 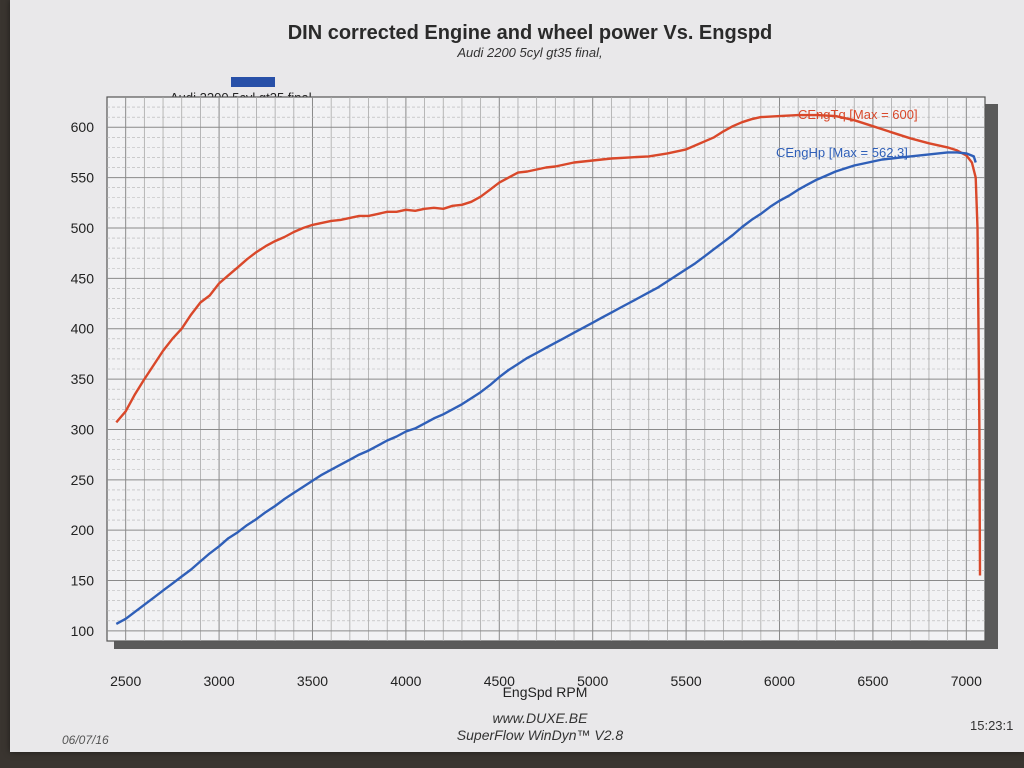 What do you see at coordinates (83, 278) in the screenshot?
I see `y-tick-label: 450` at bounding box center [83, 278].